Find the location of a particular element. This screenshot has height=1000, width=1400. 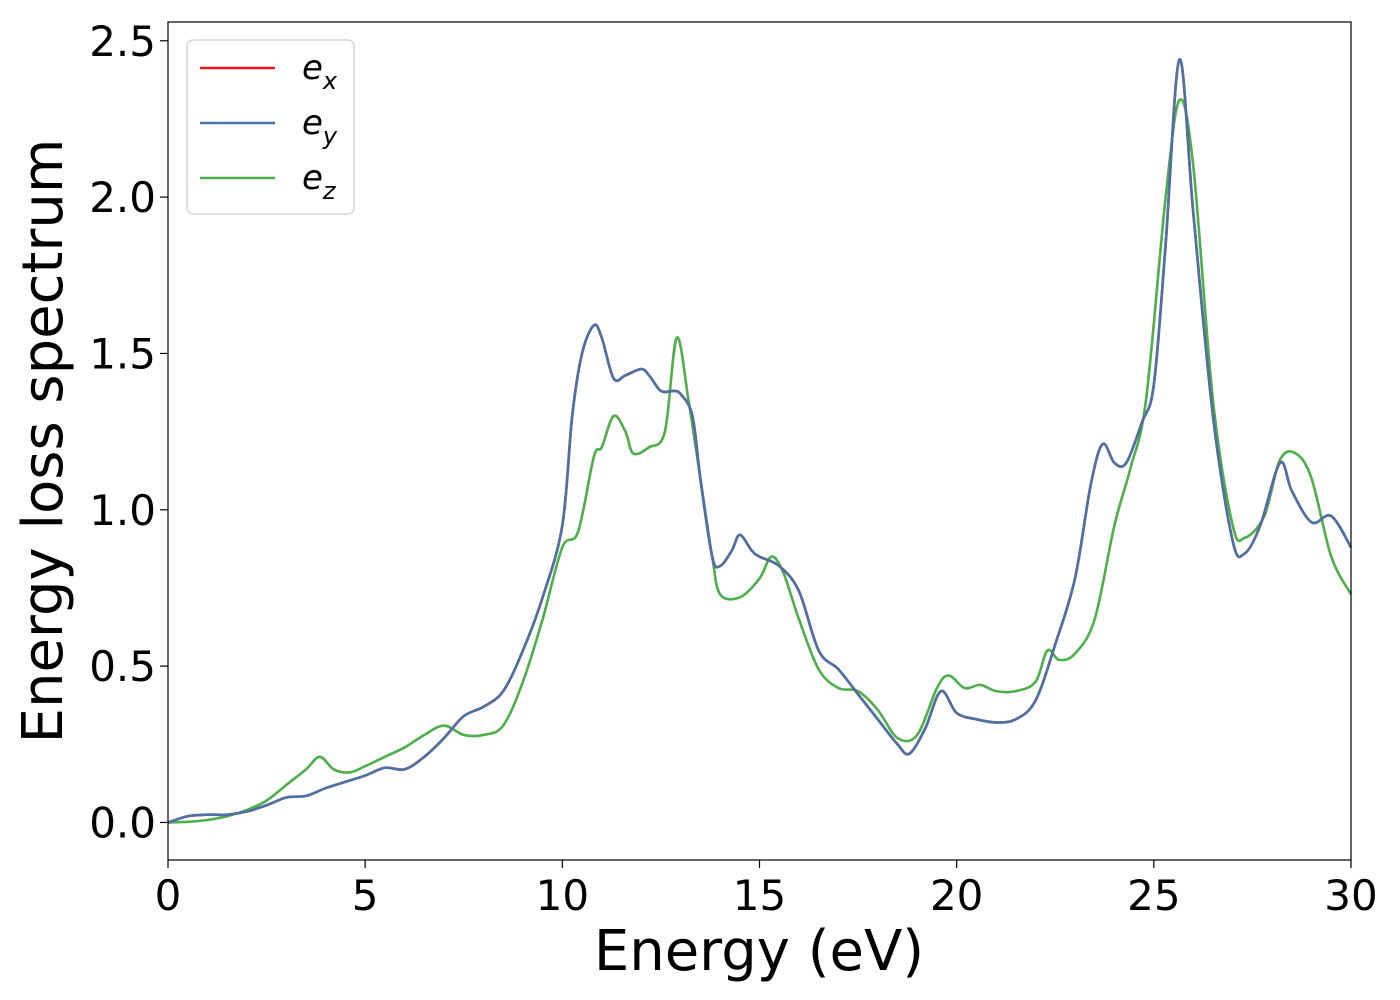

x-tick-label: 25 is located at coordinates (1153, 895).